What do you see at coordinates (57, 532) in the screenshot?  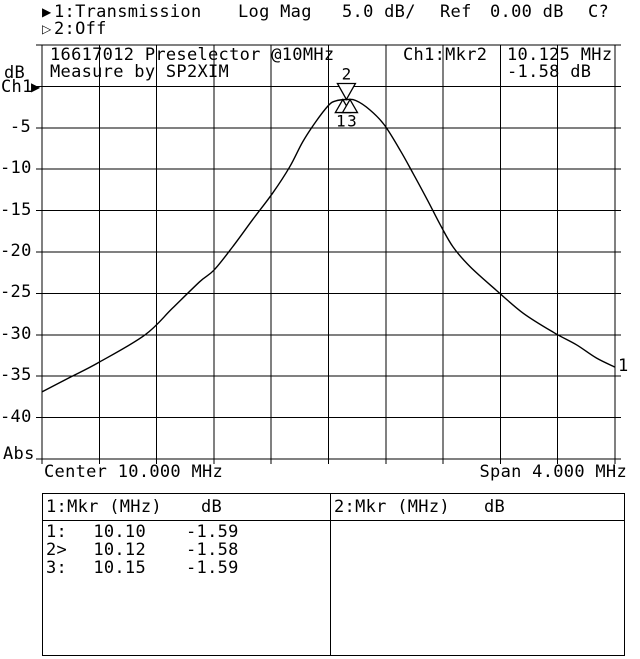 I see `marker-row-label: 1:` at bounding box center [57, 532].